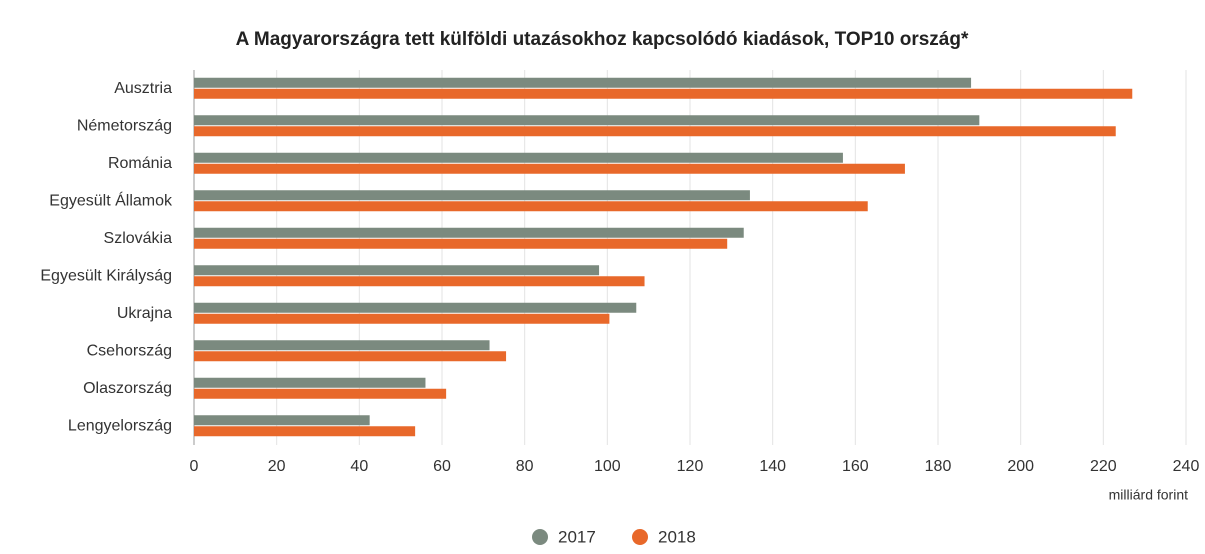 The height and width of the screenshot is (554, 1205). Describe the element at coordinates (127, 388) in the screenshot. I see `y-tick-label: Olaszország` at that location.